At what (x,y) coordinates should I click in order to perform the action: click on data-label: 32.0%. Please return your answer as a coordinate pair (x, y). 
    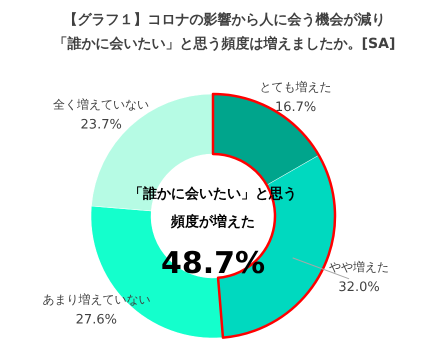
    Looking at the image, I should click on (359, 287).